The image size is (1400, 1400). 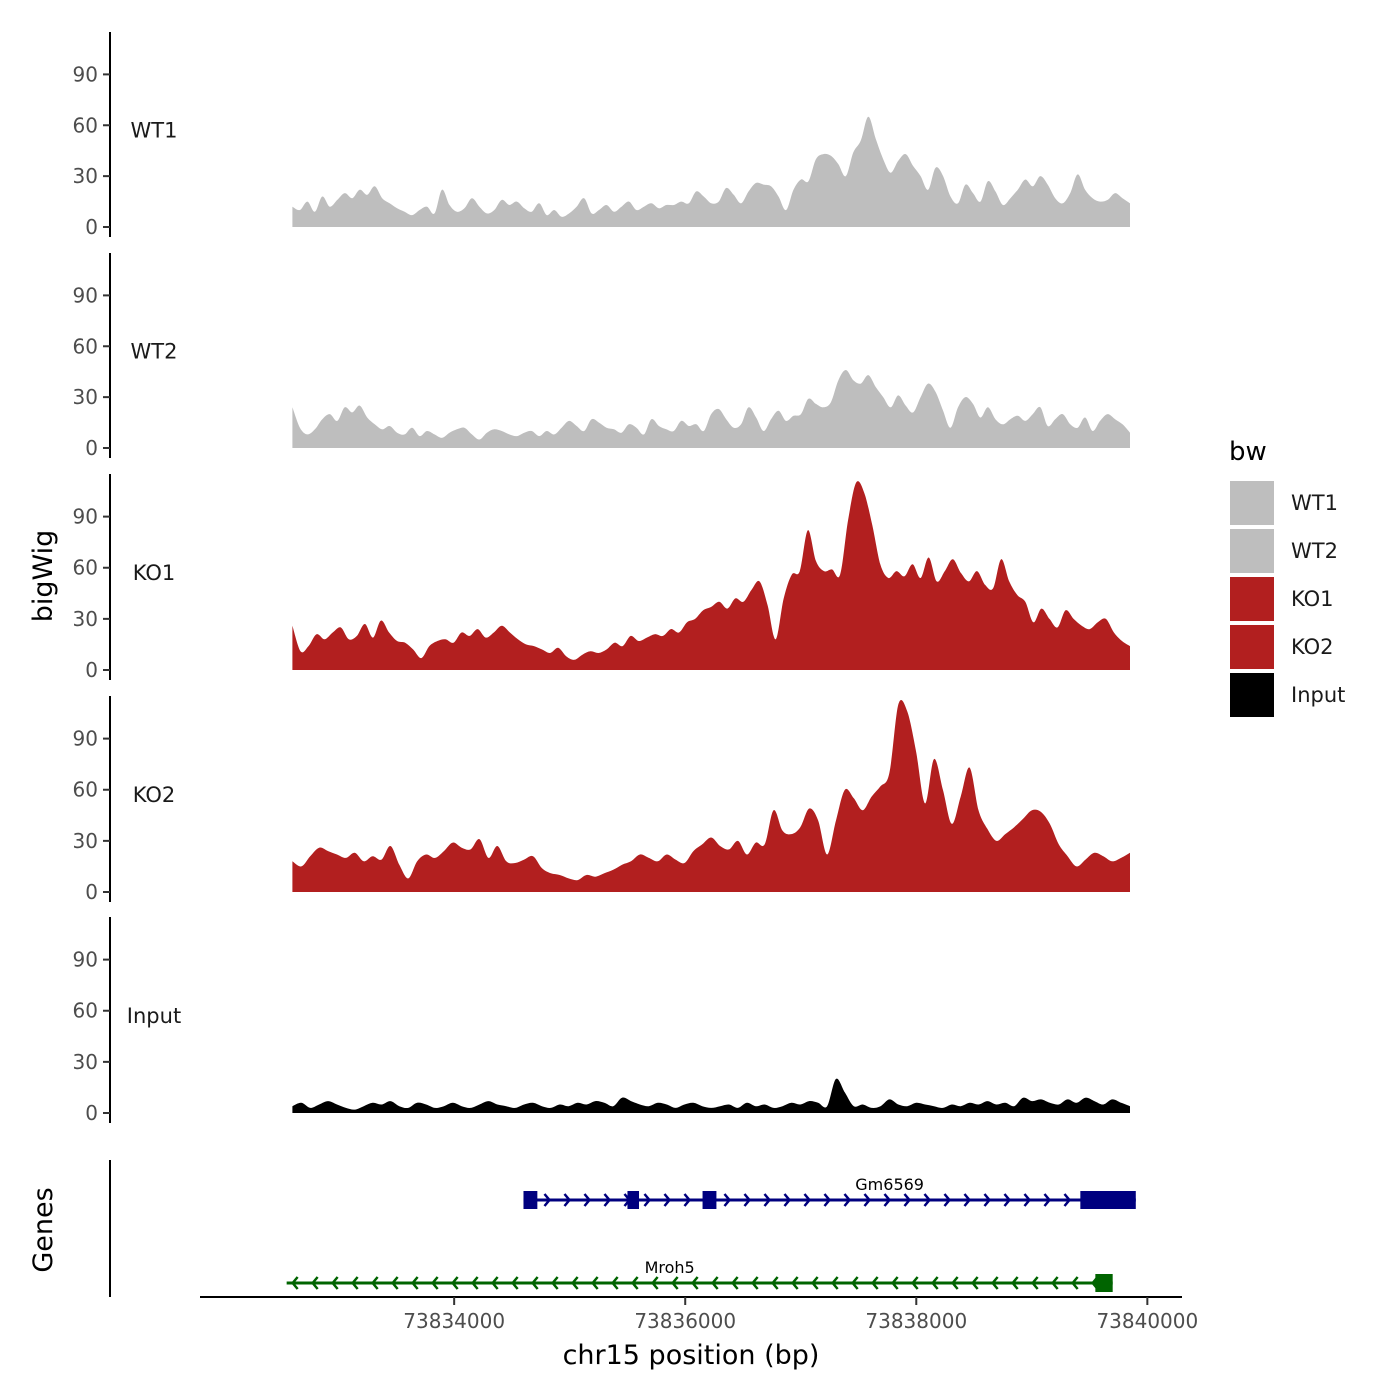 I want to click on legend-swatch-ko1, so click(x=1252, y=599).